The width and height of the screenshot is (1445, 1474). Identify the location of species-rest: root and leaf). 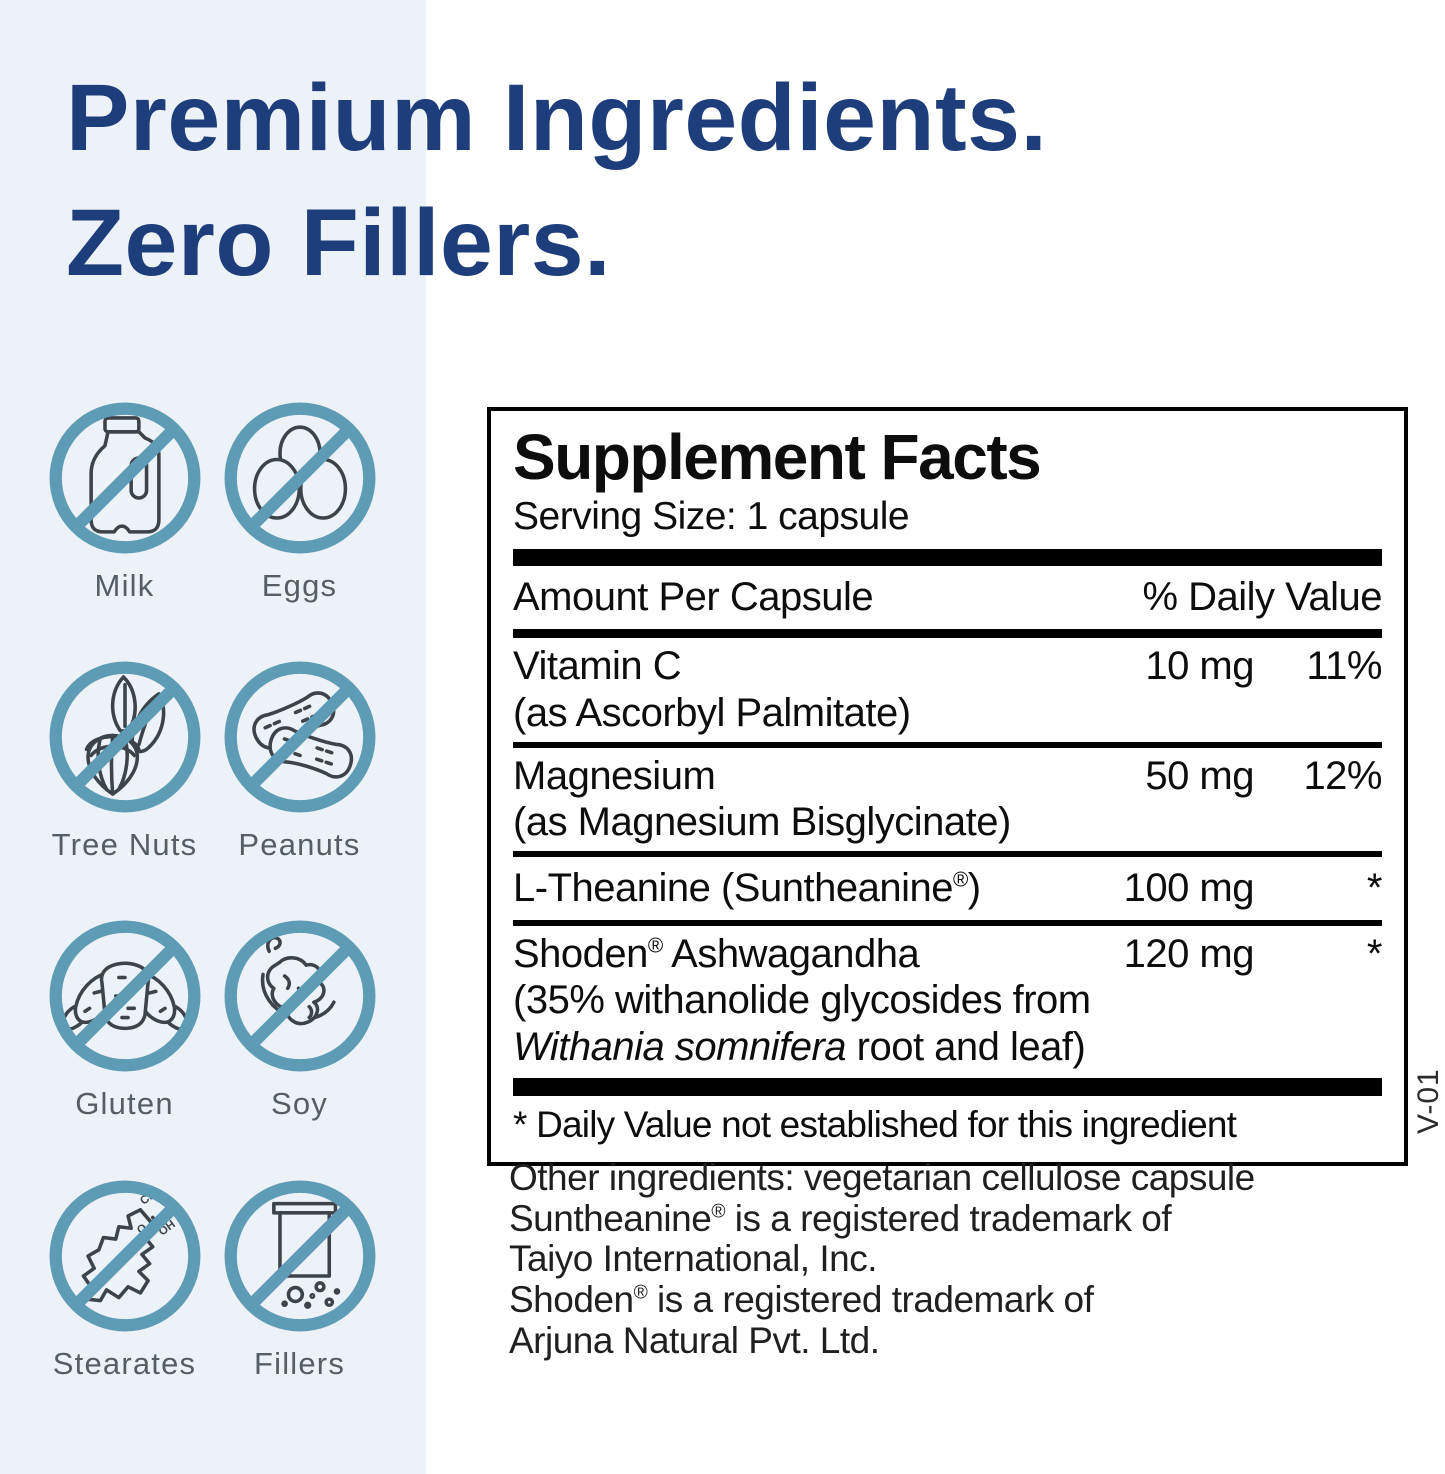
(966, 1046).